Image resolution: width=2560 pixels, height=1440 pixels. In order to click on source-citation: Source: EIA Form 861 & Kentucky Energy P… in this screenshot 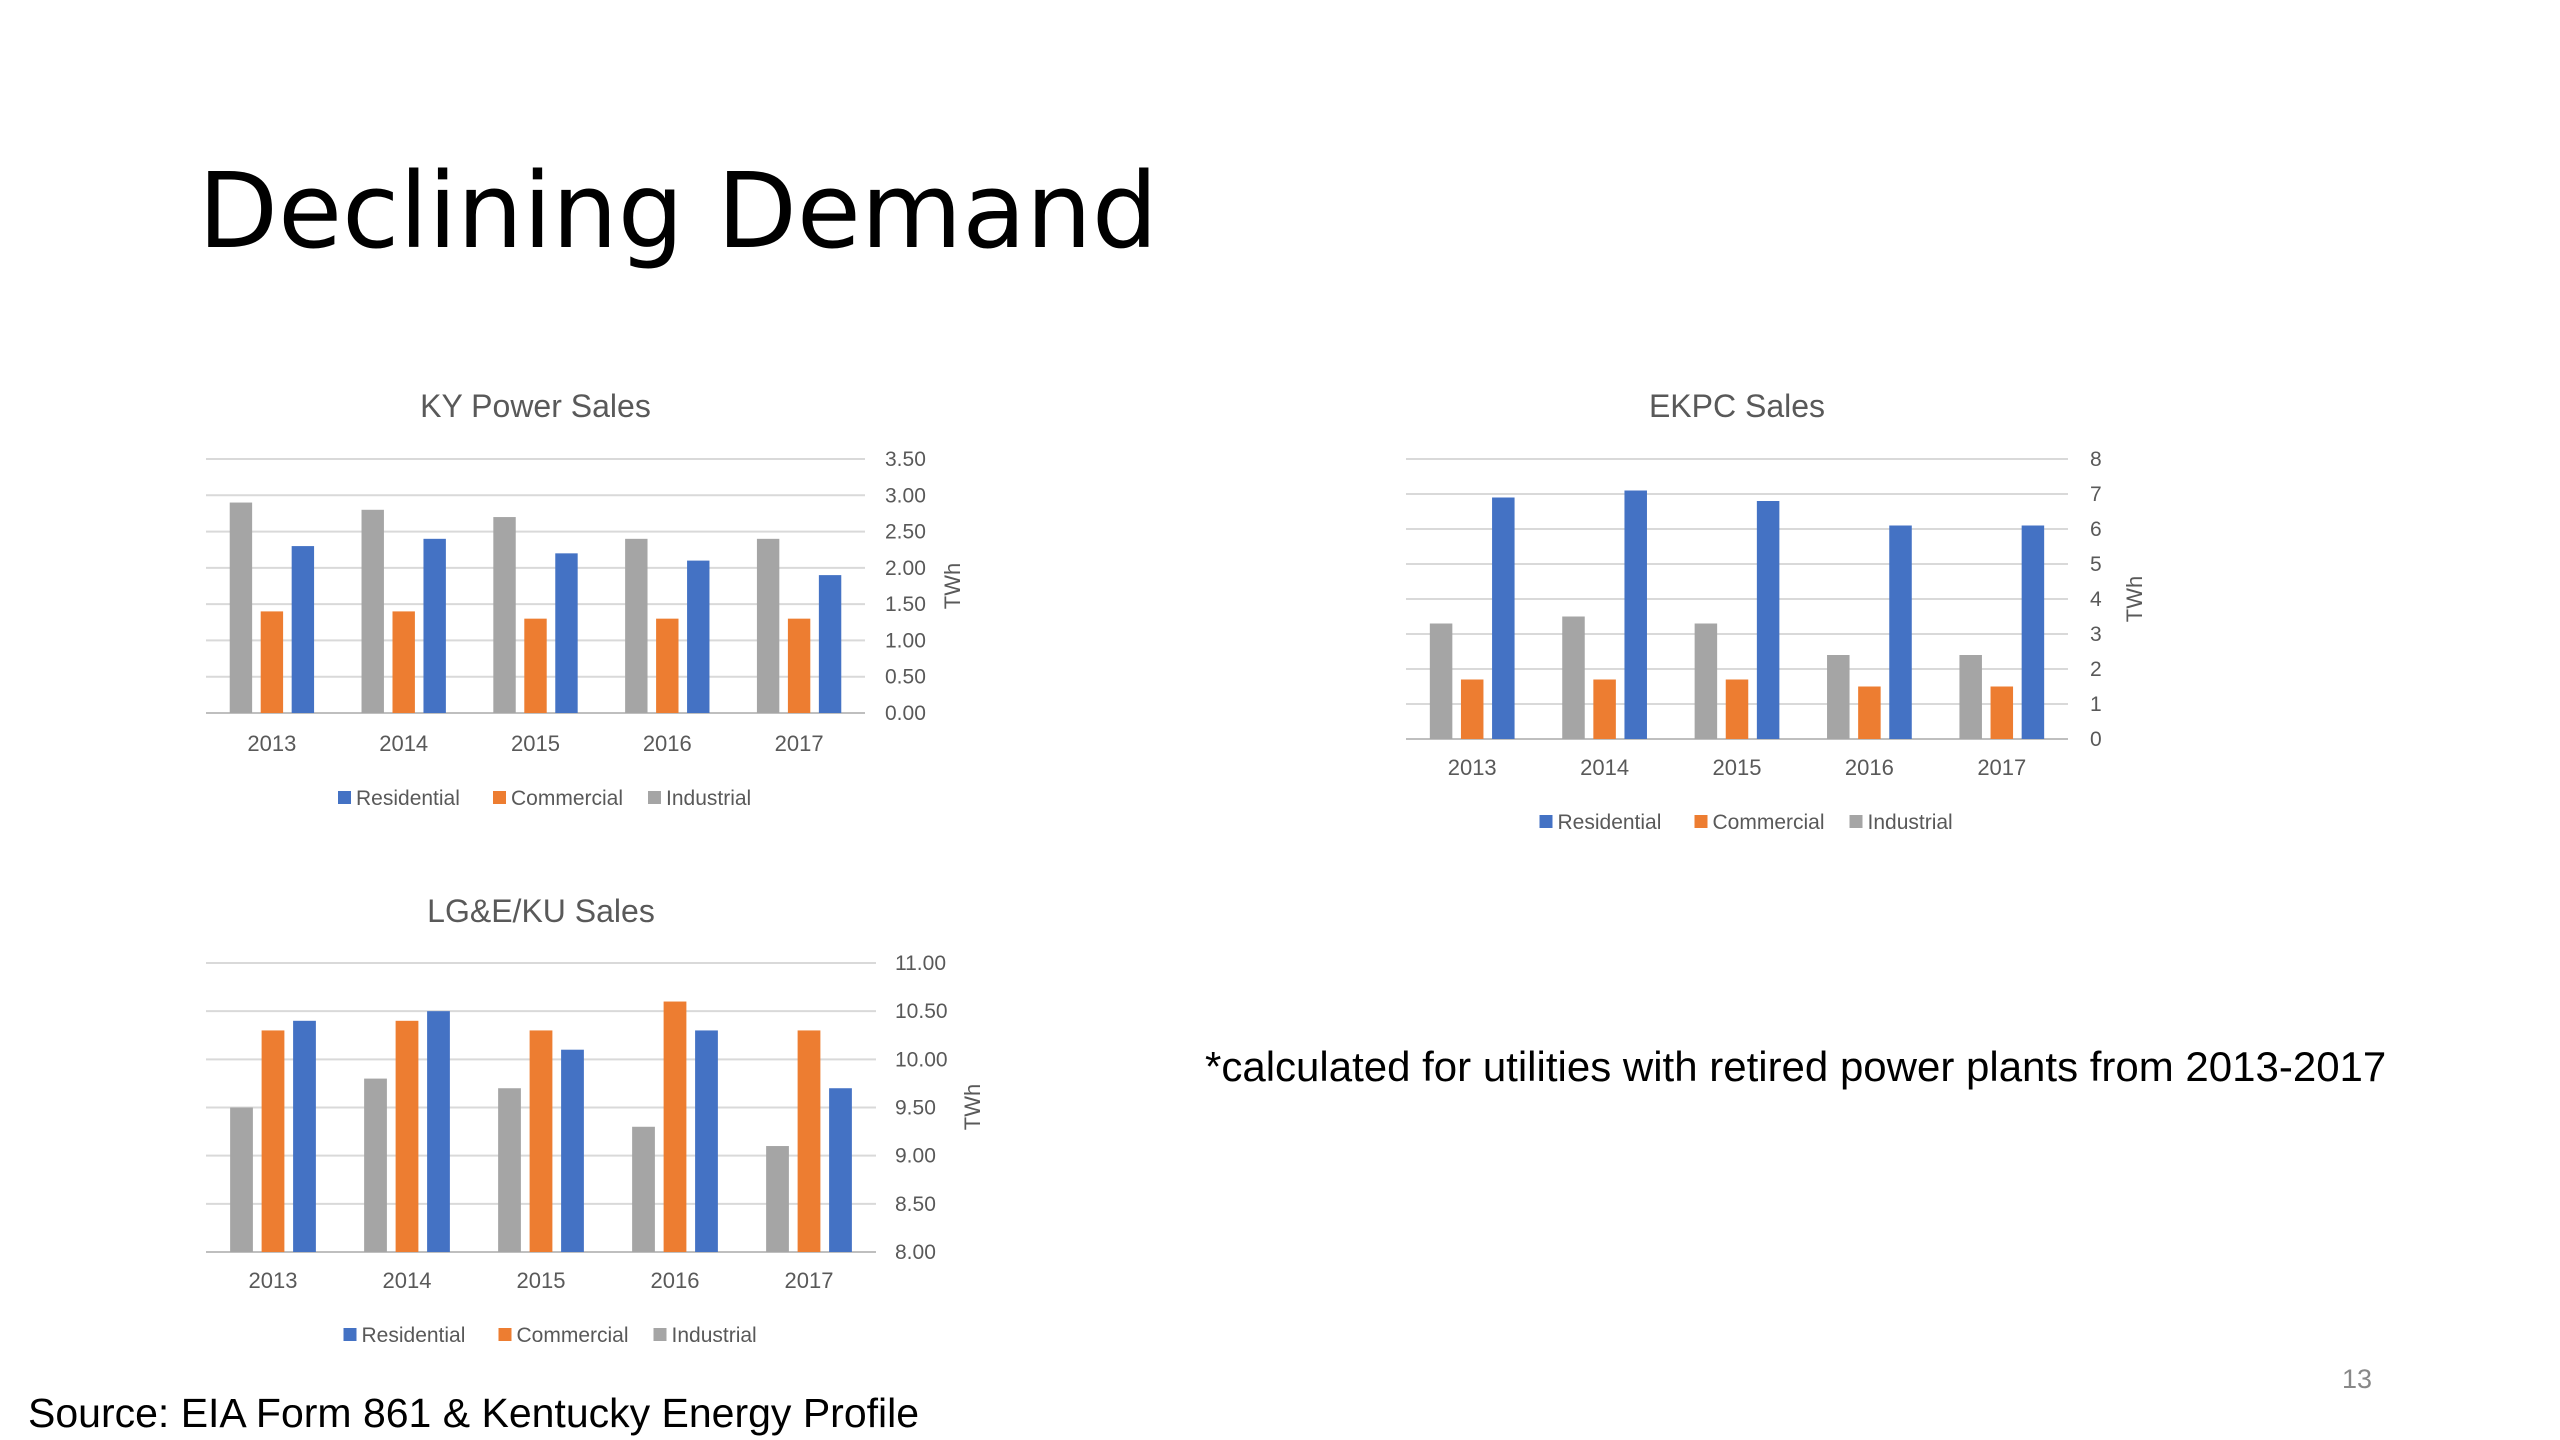, I will do `click(474, 1413)`.